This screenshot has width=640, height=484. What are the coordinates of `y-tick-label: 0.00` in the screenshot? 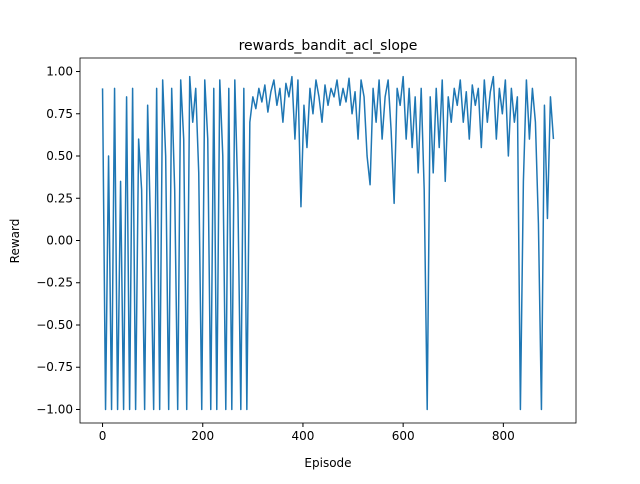 It's located at (59, 241).